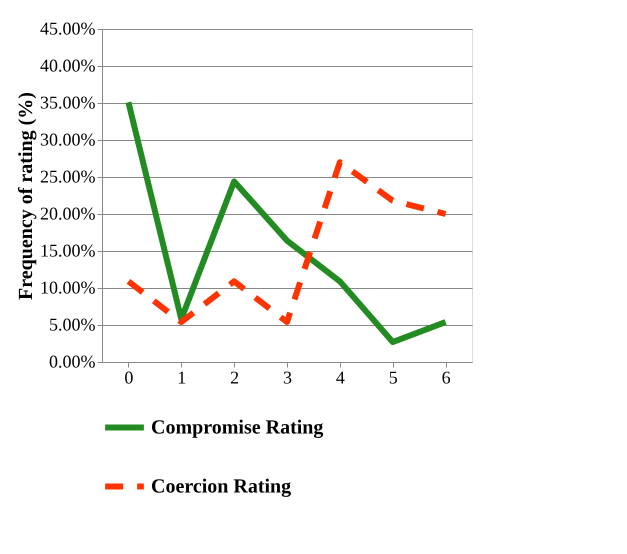  Describe the element at coordinates (181, 378) in the screenshot. I see `x-tick-label: 1` at that location.